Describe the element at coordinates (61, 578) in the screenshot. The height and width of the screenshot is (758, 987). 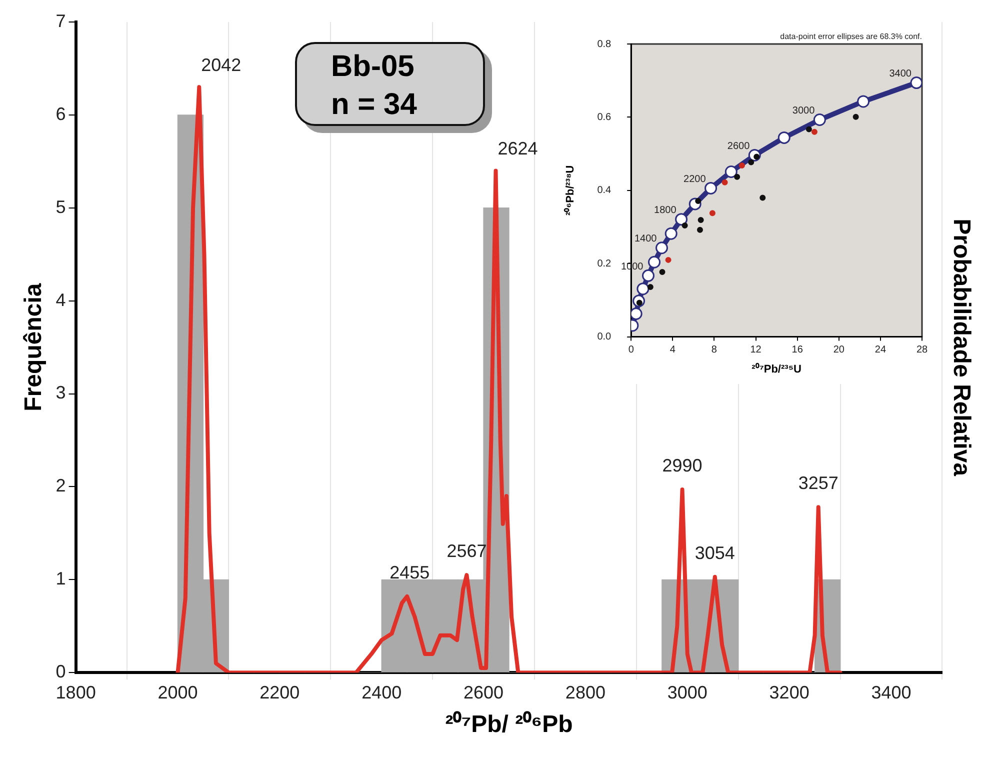
I see `y-tick-label: 1` at that location.